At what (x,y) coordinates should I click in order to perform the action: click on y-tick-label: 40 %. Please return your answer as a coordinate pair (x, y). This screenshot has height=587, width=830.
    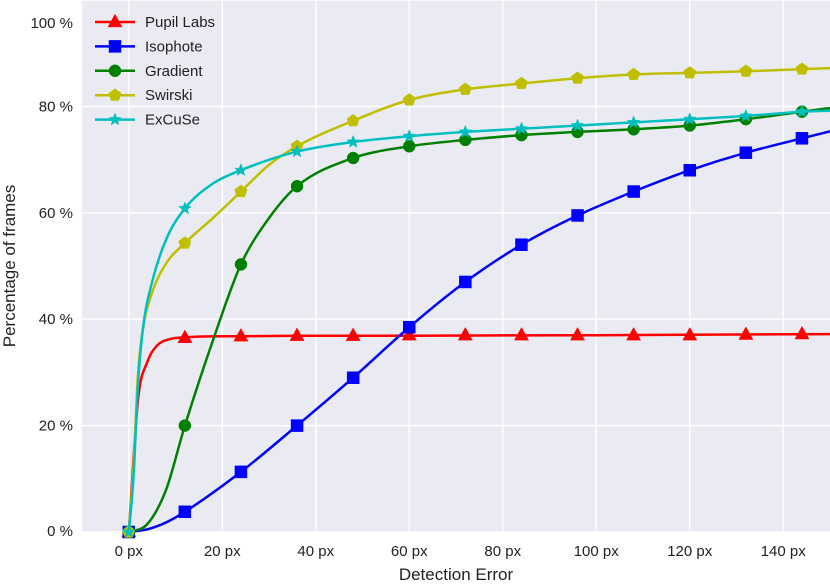
    Looking at the image, I should click on (56, 319).